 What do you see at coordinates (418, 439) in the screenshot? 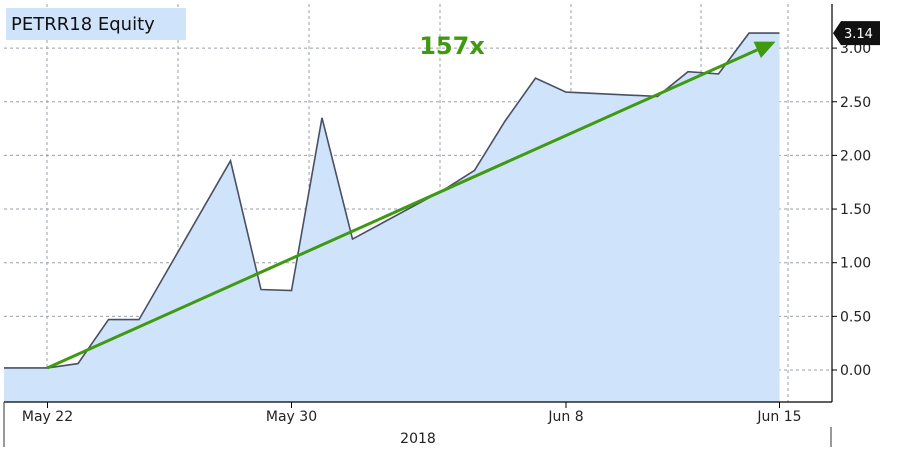
I see `x-axis-year-label: 2018` at bounding box center [418, 439].